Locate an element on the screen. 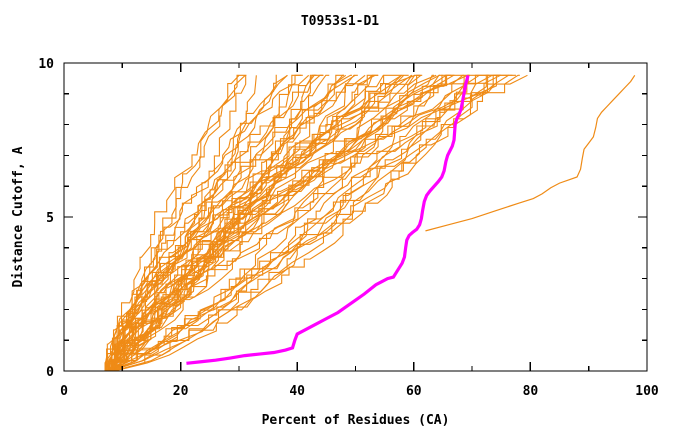 This screenshot has width=680, height=440. x-tick-label: 60 is located at coordinates (414, 391).